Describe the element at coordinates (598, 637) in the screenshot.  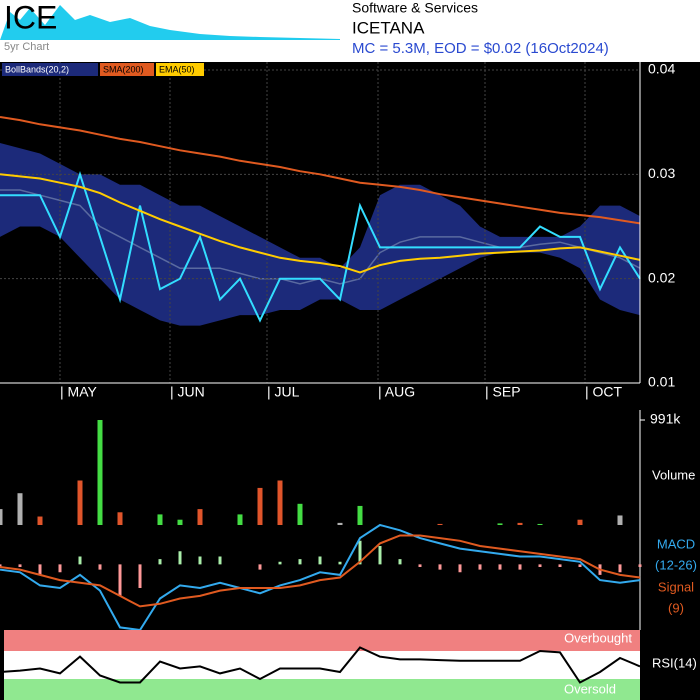
I see `zone-label: Overbought` at that location.